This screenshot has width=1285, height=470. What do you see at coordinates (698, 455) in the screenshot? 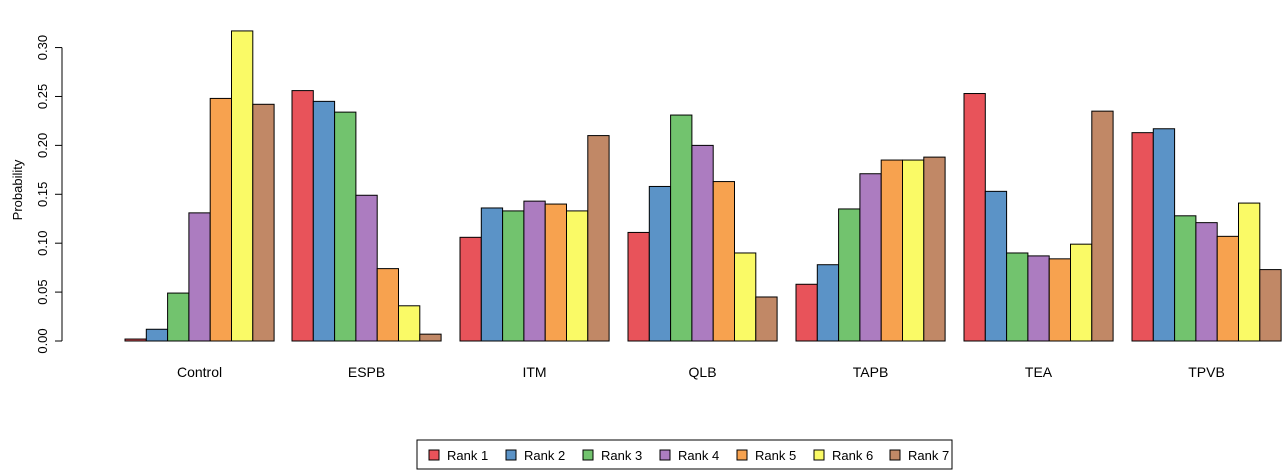
I see `legend-label: Rank 4` at bounding box center [698, 455].